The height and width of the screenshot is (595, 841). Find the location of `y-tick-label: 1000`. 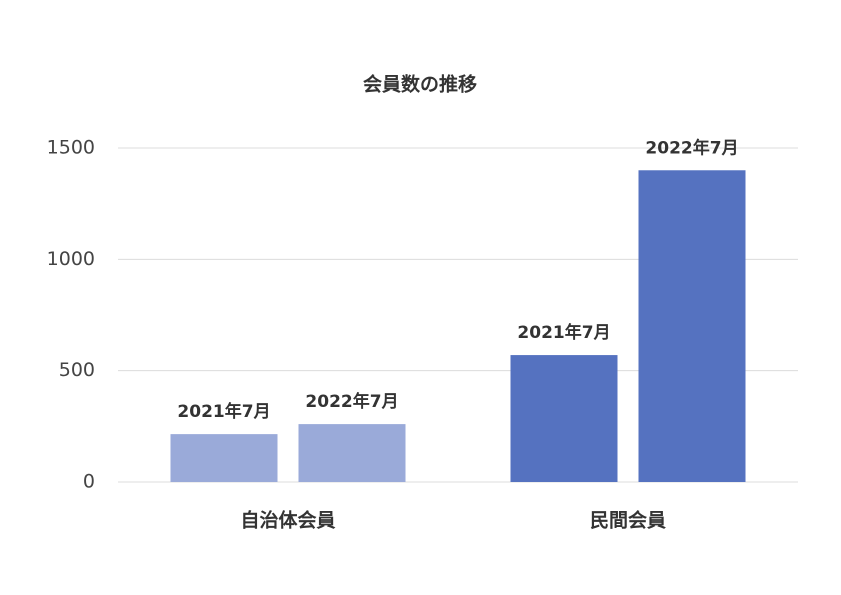

y-tick-label: 1000 is located at coordinates (71, 259).